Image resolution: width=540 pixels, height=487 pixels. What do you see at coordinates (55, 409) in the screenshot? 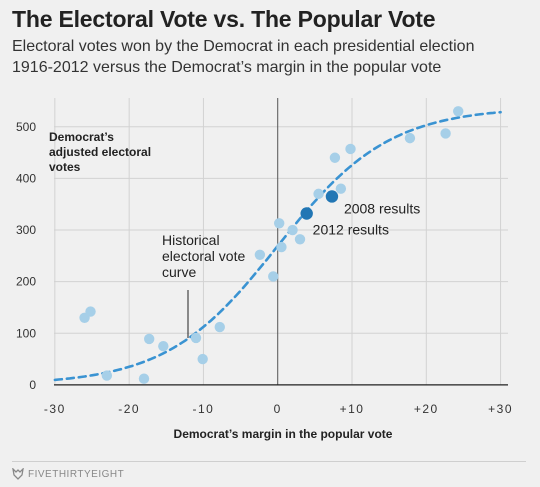
I see `x-tick-label: -30` at bounding box center [55, 409].